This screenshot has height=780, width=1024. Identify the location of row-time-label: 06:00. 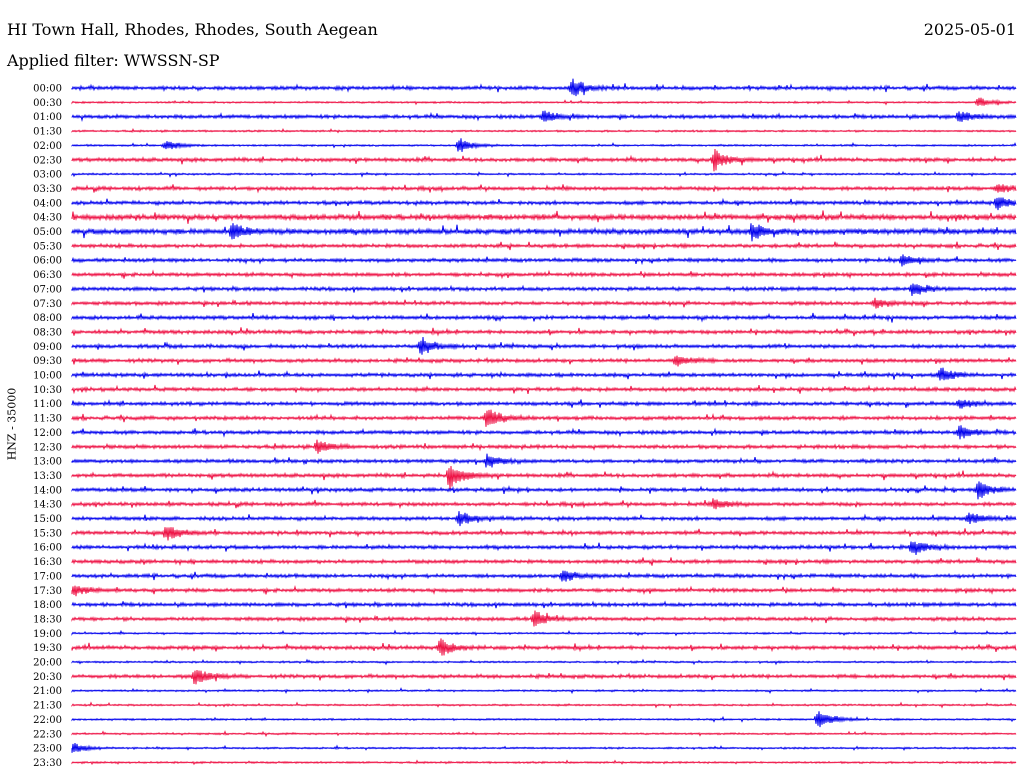
(47, 261).